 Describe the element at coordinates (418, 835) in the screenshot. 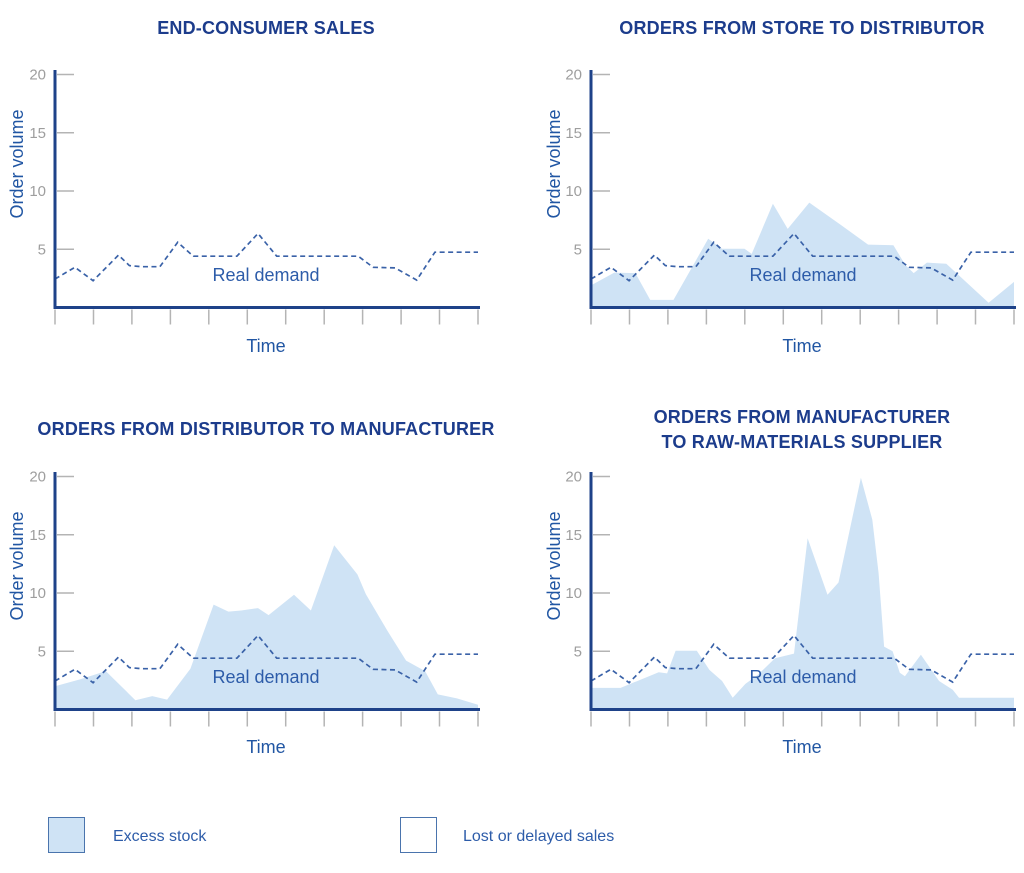

I see `lost-or-delayed-sales-swatch` at that location.